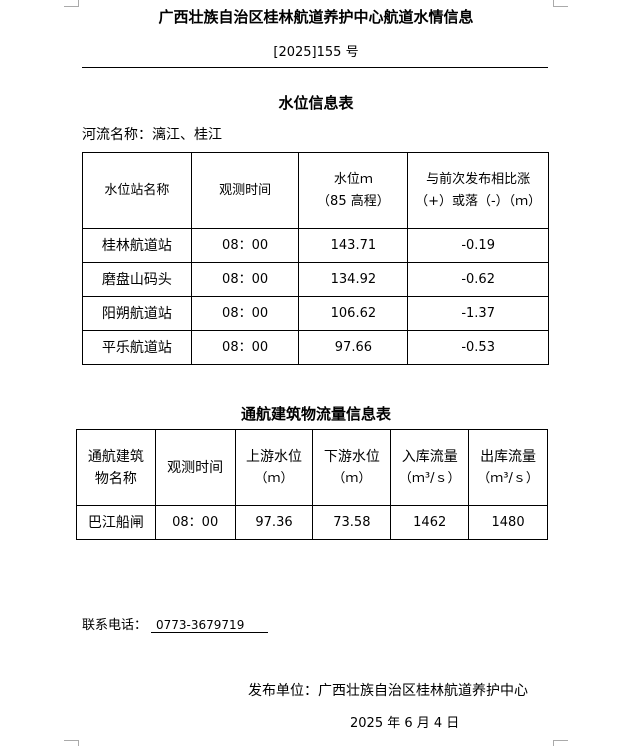 Image resolution: width=632 pixels, height=746 pixels. Describe the element at coordinates (115, 625) in the screenshot. I see `contact-label: 联系电话：` at that location.